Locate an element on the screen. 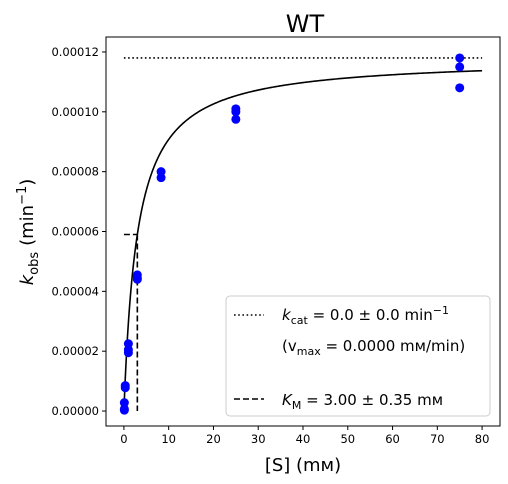 The image size is (508, 484). legend-box is located at coordinates (358, 356).